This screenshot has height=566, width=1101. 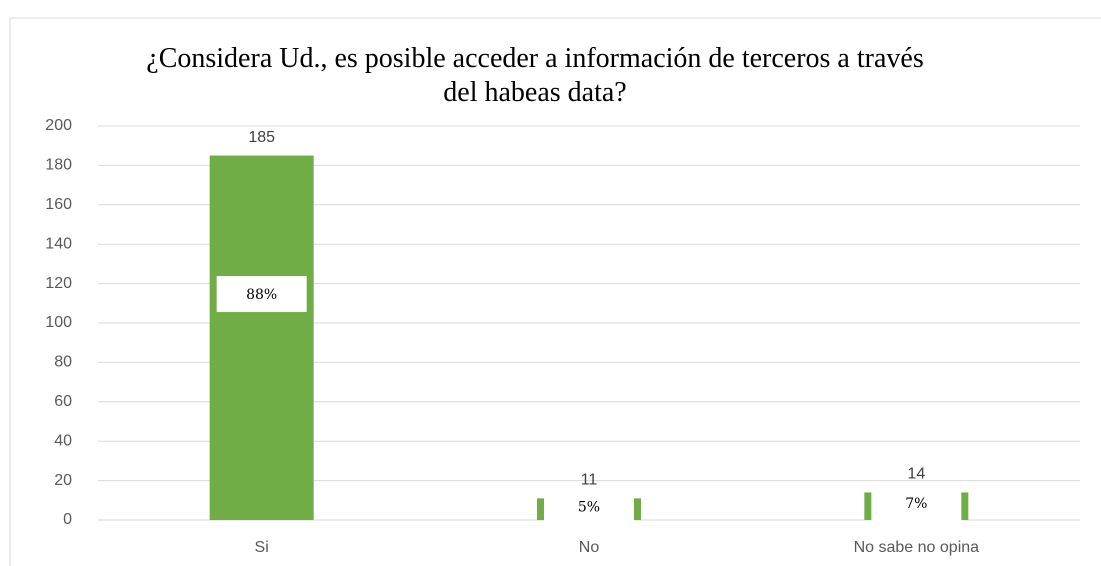 I want to click on x-tick-label: No, so click(x=589, y=547).